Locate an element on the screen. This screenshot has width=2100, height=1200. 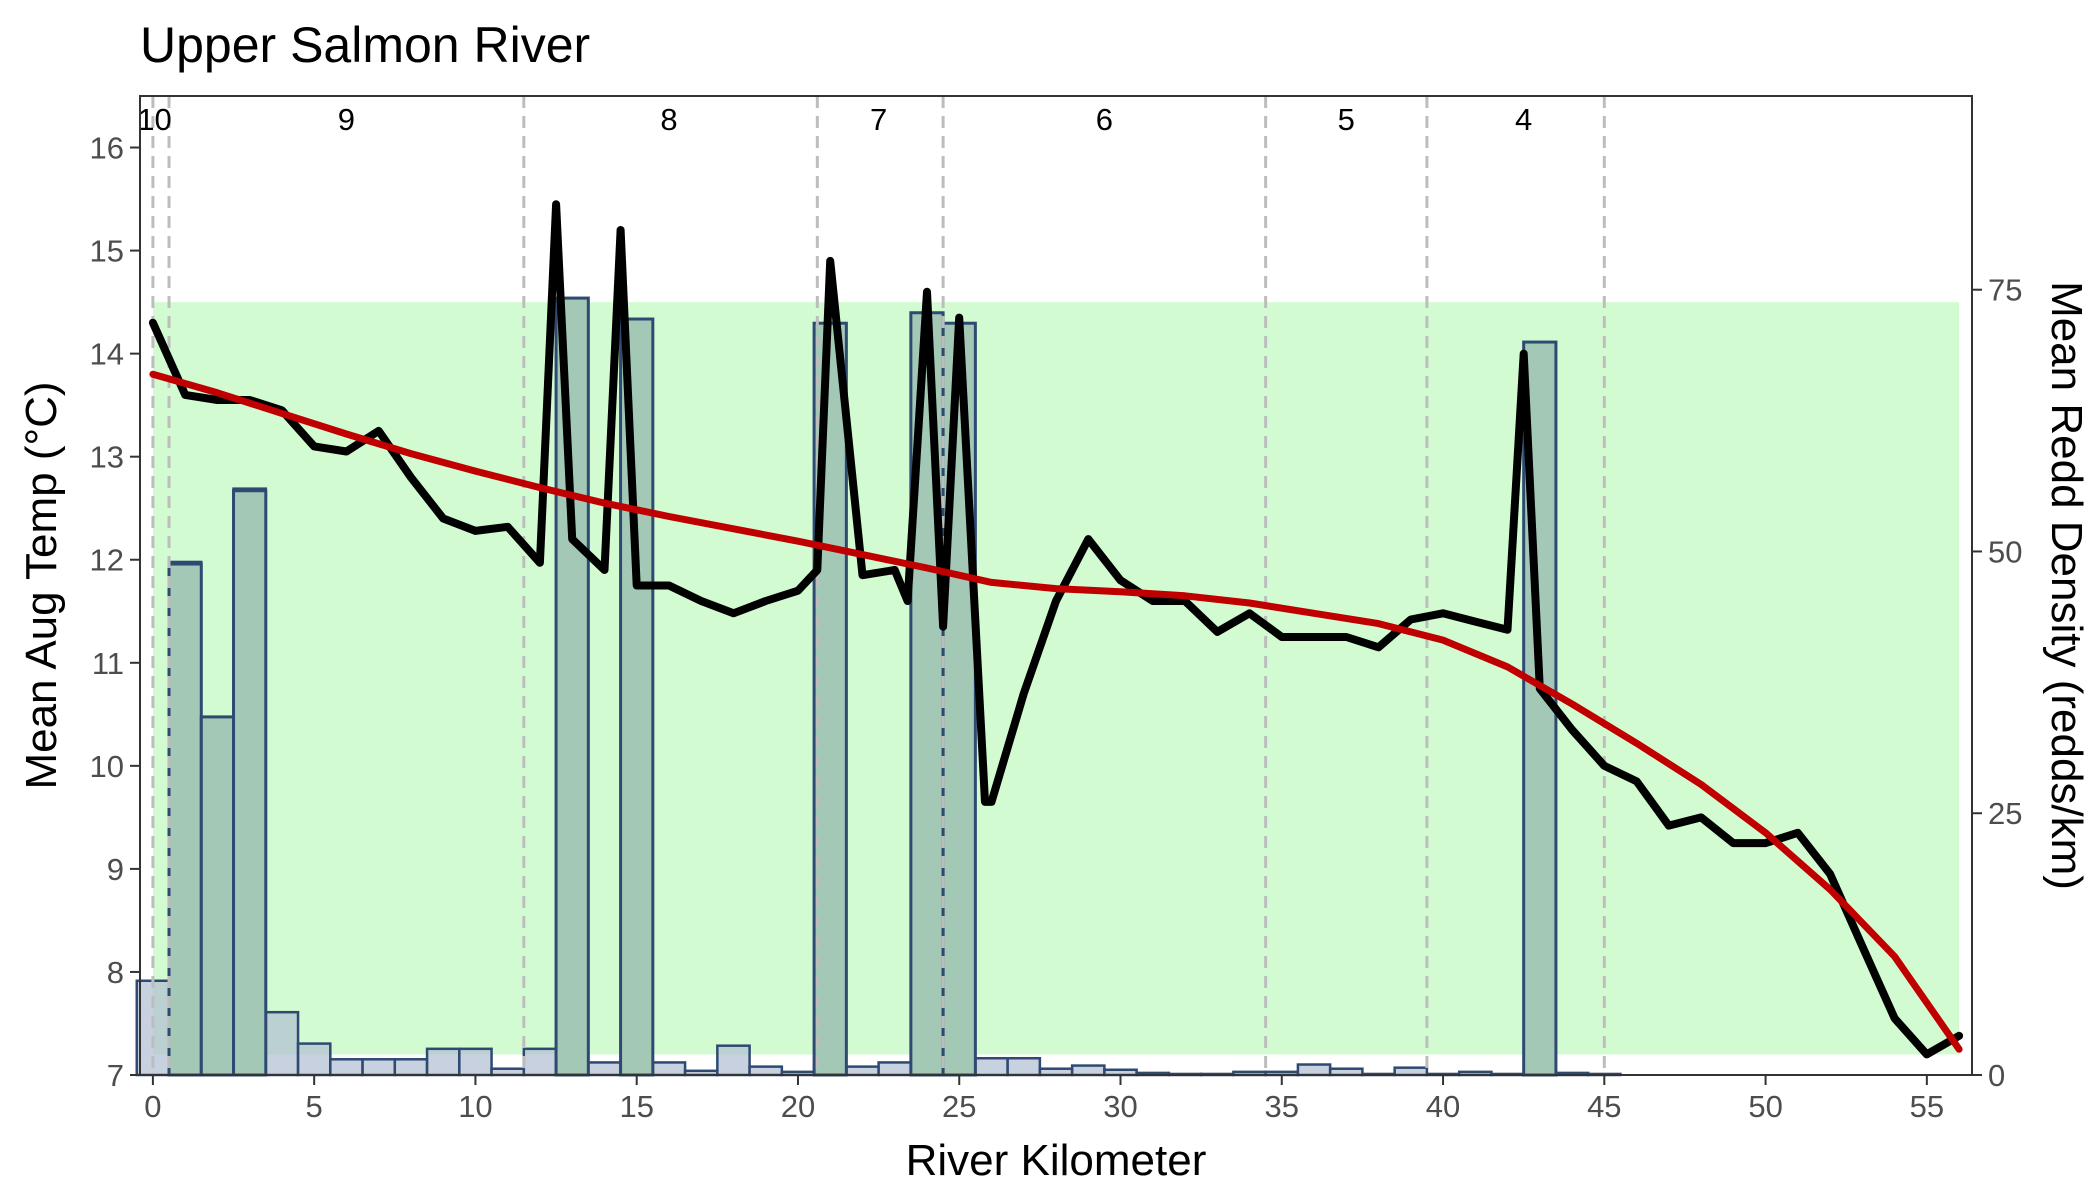
x-tick-label-5: 5 is located at coordinates (314, 1106).